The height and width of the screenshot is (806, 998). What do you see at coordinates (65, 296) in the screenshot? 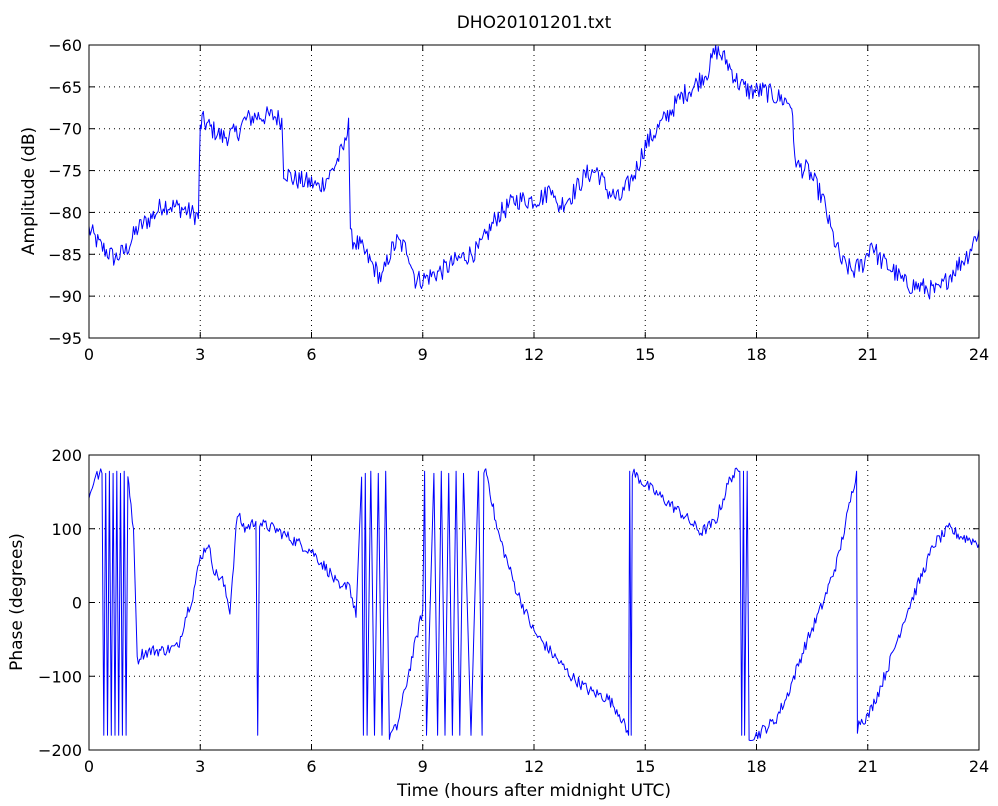
I see `amplitude-y-tick-label: −90` at bounding box center [65, 296].